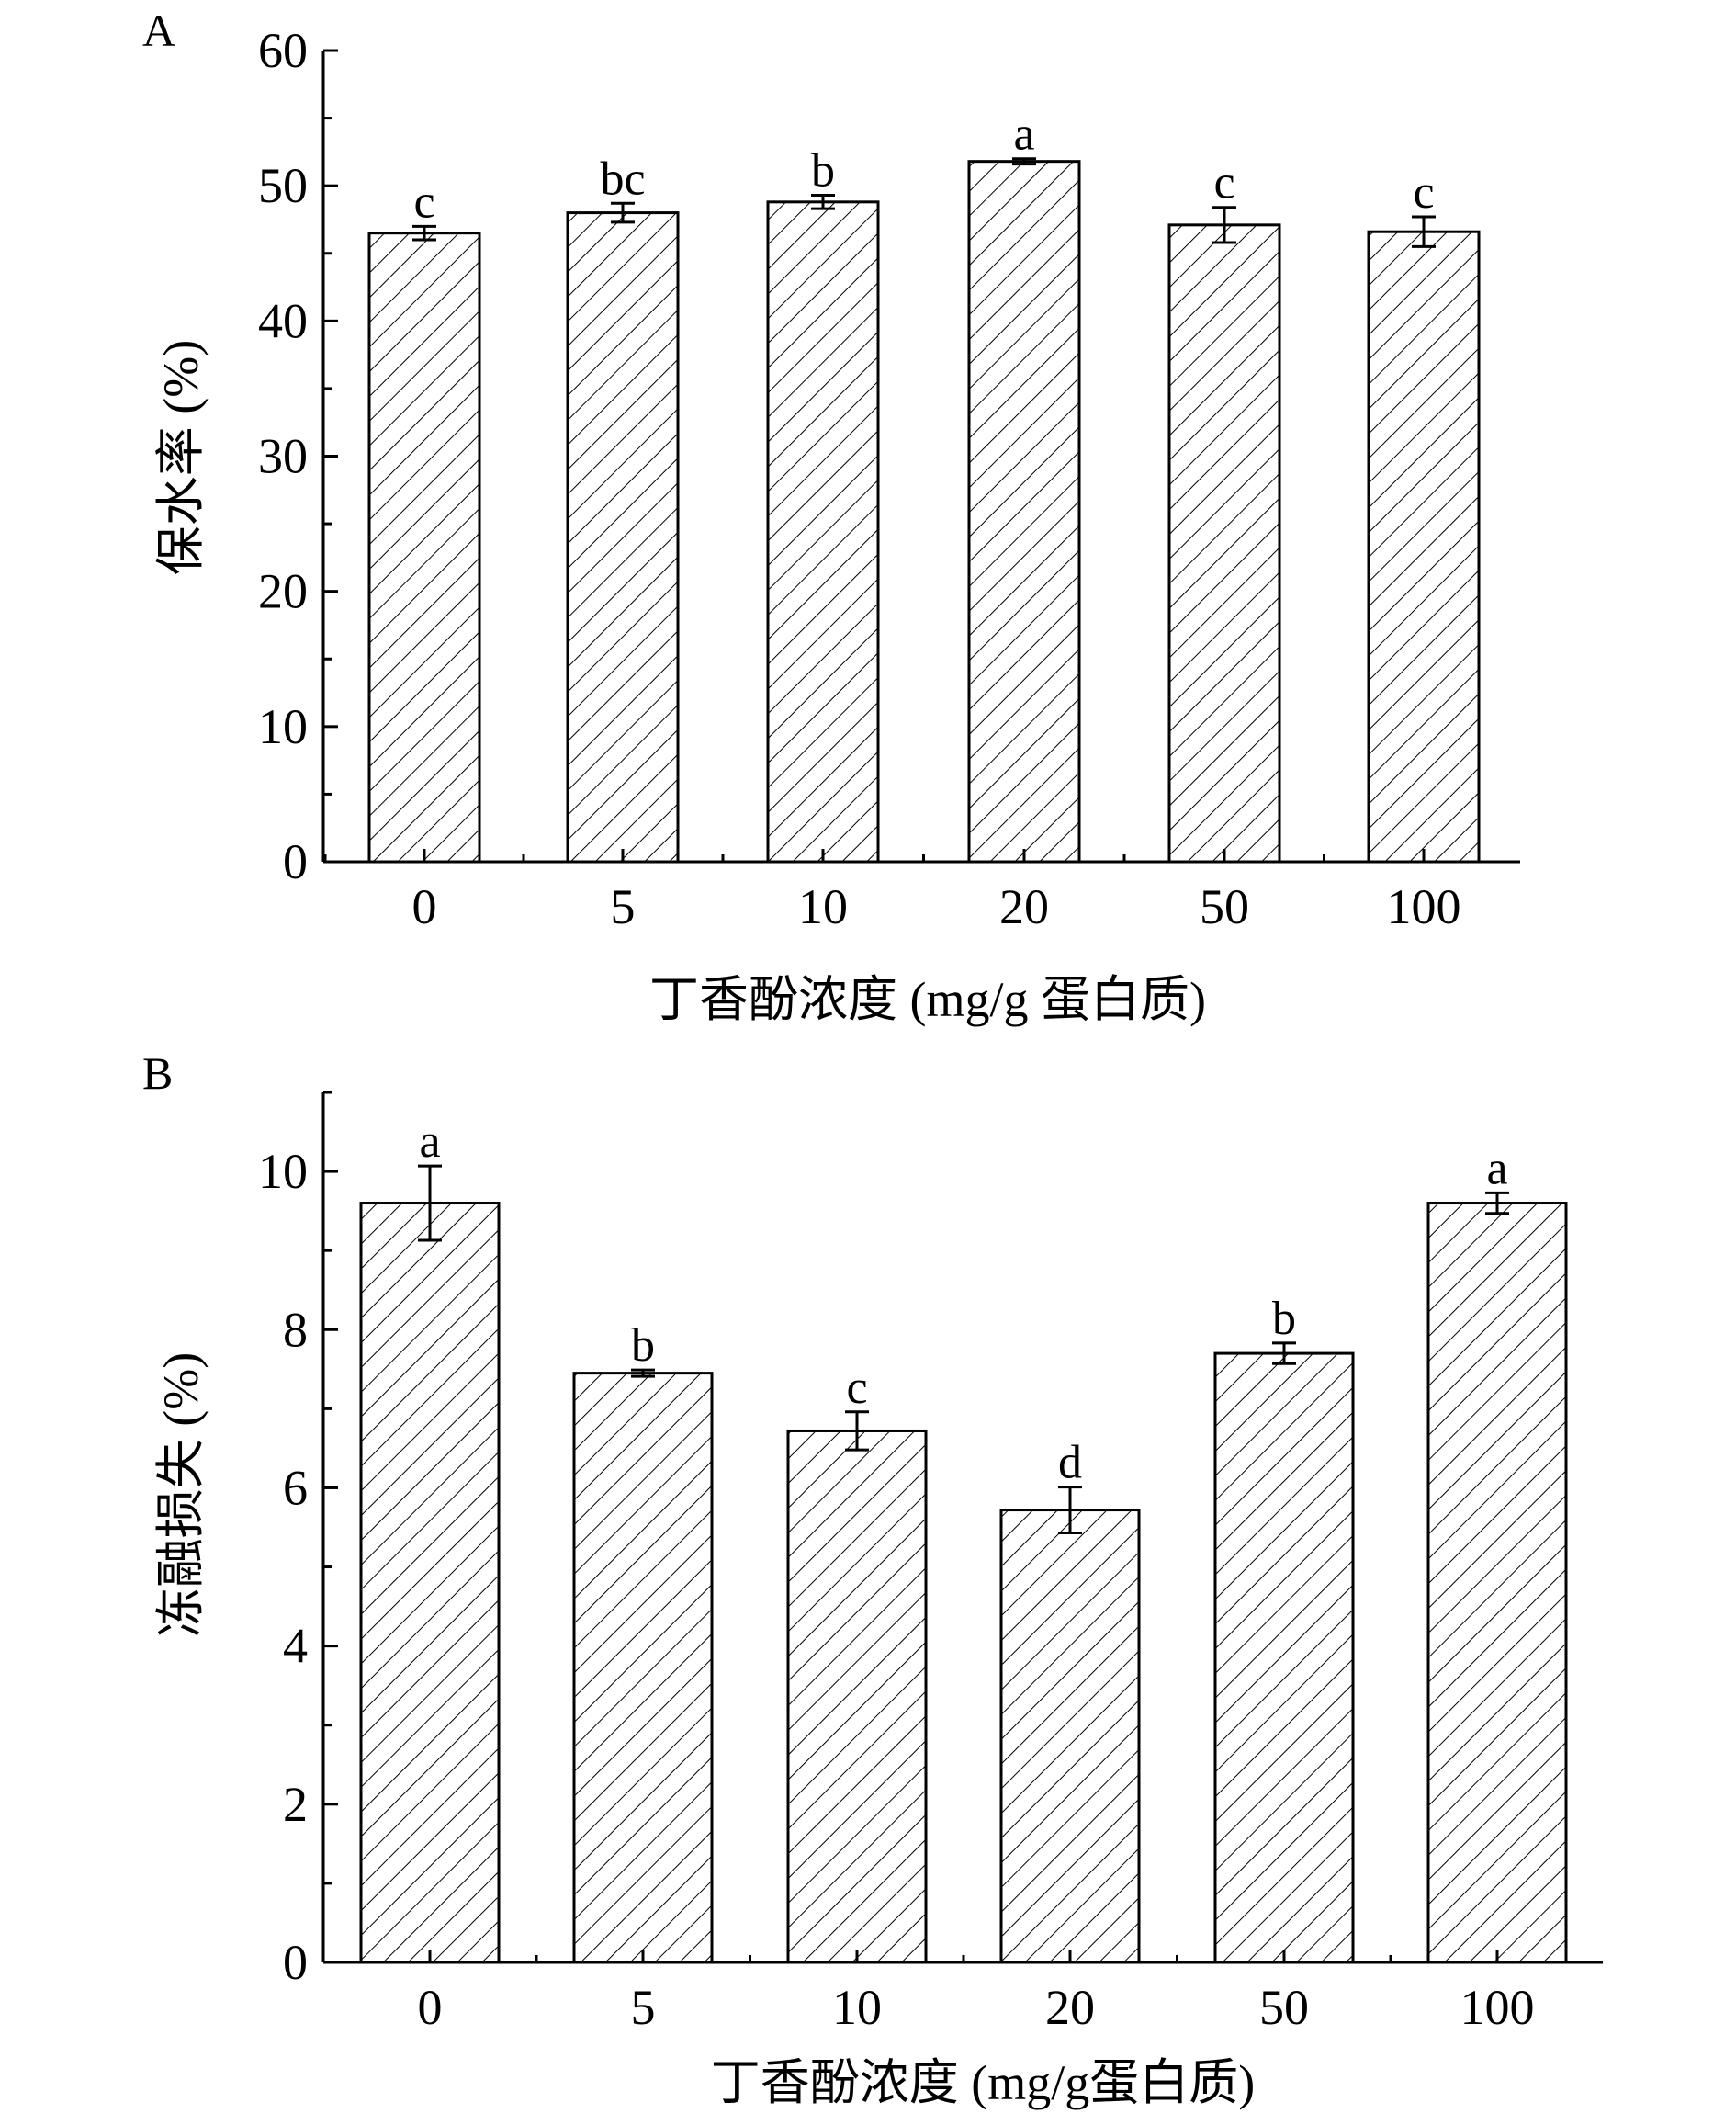 The height and width of the screenshot is (2125, 1736). What do you see at coordinates (295, 1804) in the screenshot?
I see `panel-b-y-tick-label: 2` at bounding box center [295, 1804].